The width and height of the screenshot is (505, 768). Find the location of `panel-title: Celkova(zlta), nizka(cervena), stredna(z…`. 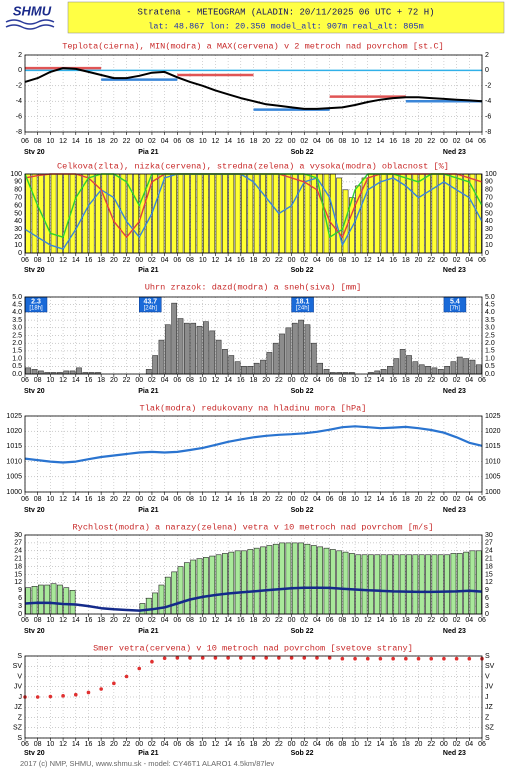

panel-title: Celkova(zlta), nizka(cervena), stredna(z… is located at coordinates (253, 166).